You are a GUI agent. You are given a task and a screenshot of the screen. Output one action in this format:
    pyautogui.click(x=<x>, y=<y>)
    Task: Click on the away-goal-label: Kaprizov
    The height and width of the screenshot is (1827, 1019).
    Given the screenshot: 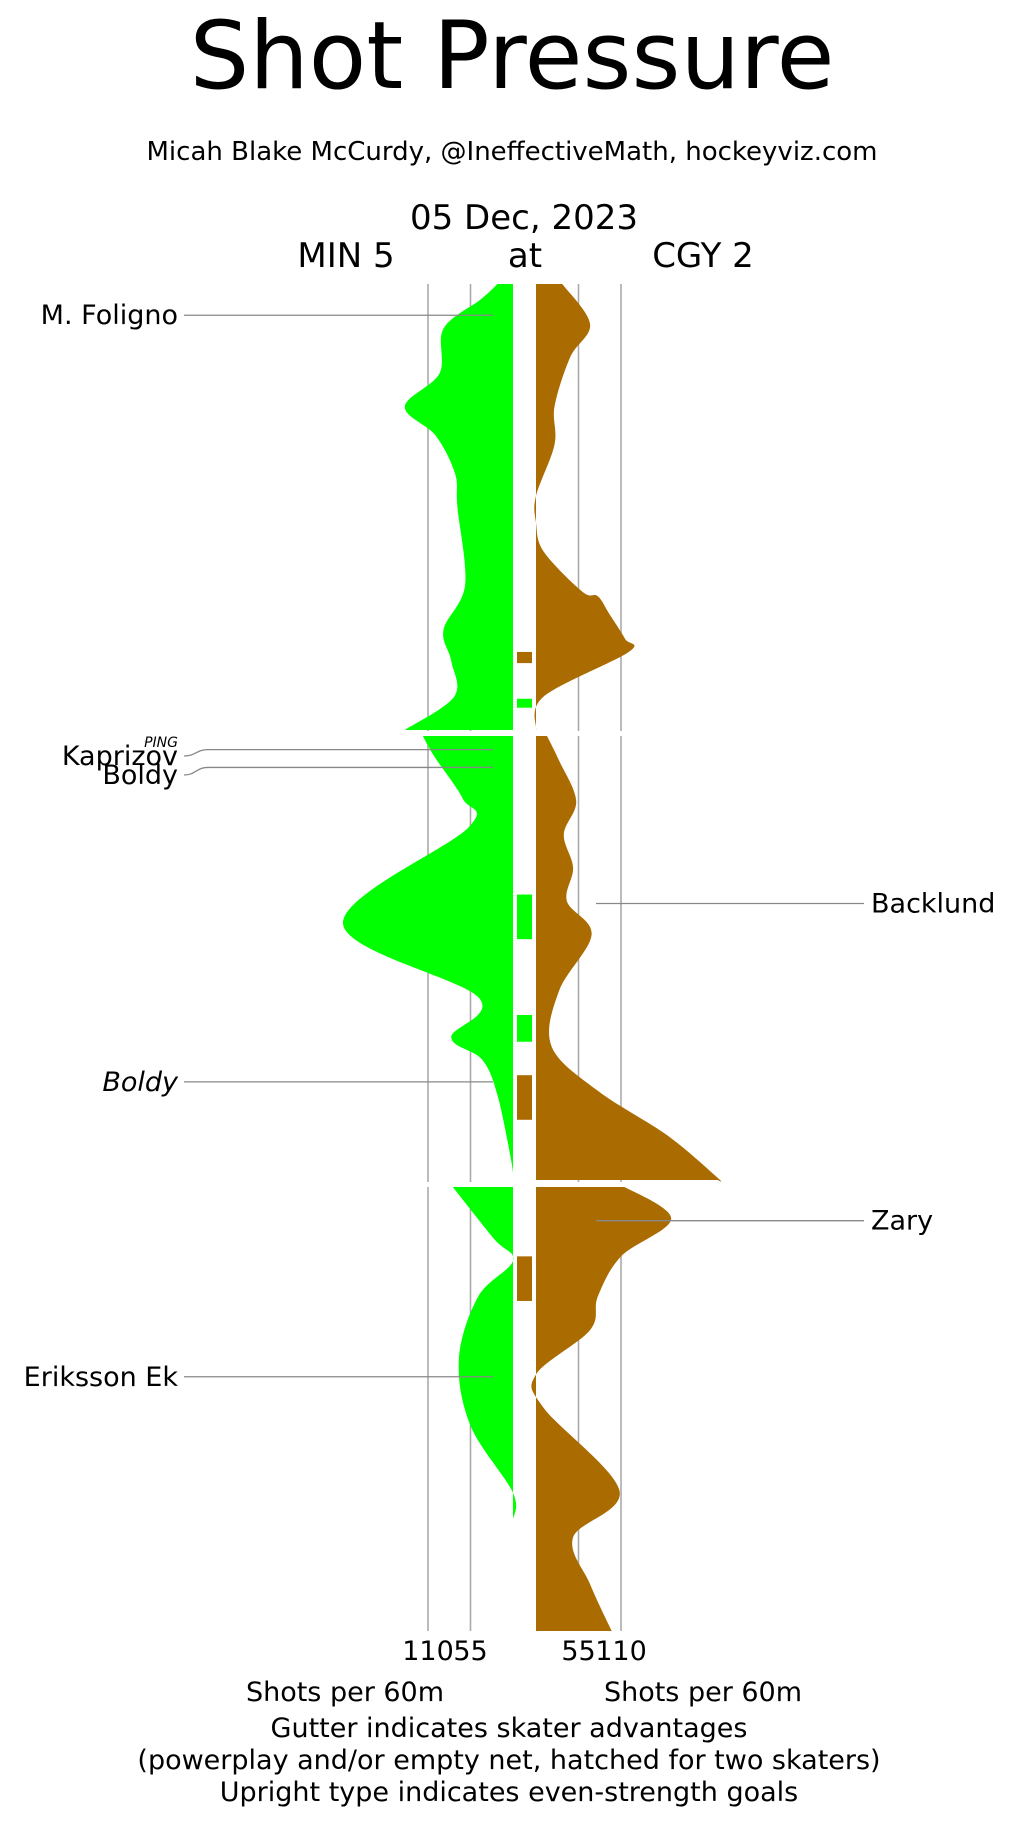 What is the action you would take?
    pyautogui.click(x=120, y=756)
    